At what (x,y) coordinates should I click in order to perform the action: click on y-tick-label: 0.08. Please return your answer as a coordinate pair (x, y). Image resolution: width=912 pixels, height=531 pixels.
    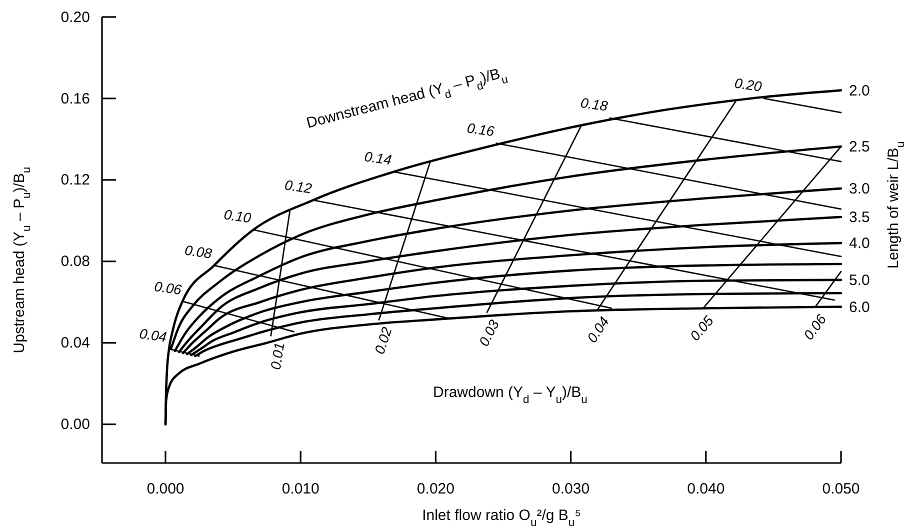
    Looking at the image, I should click on (75, 261).